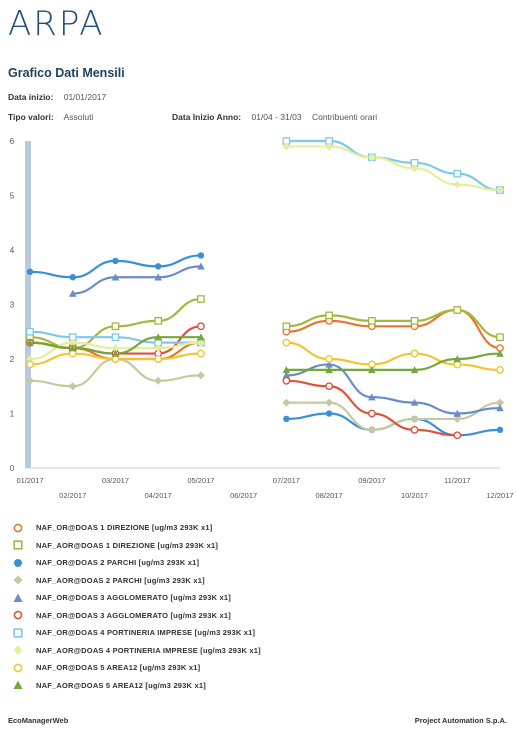 The image size is (517, 729). What do you see at coordinates (120, 580) in the screenshot?
I see `legend-label: NAF_AOR@DOAS 2 PARCHI [ug/m3 293K x1]` at bounding box center [120, 580].